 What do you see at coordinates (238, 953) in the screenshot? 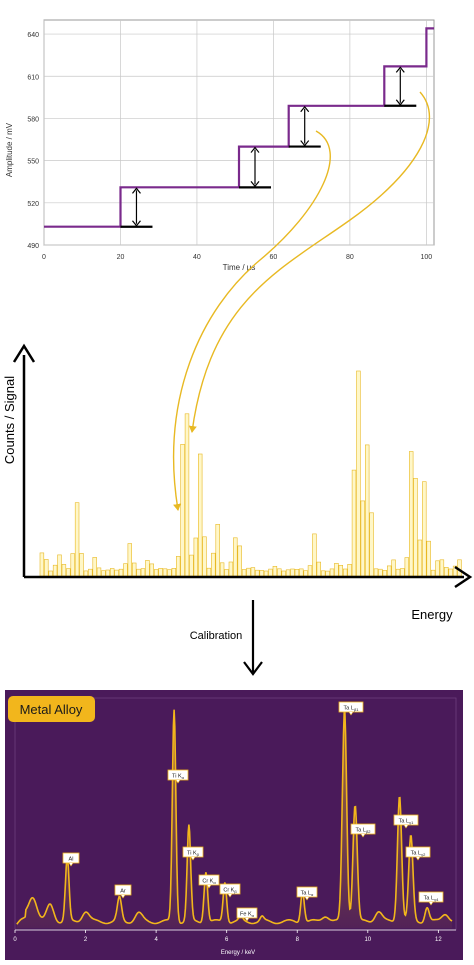
I see `spectrum-x-axis-label: Energy / keV` at bounding box center [238, 953].